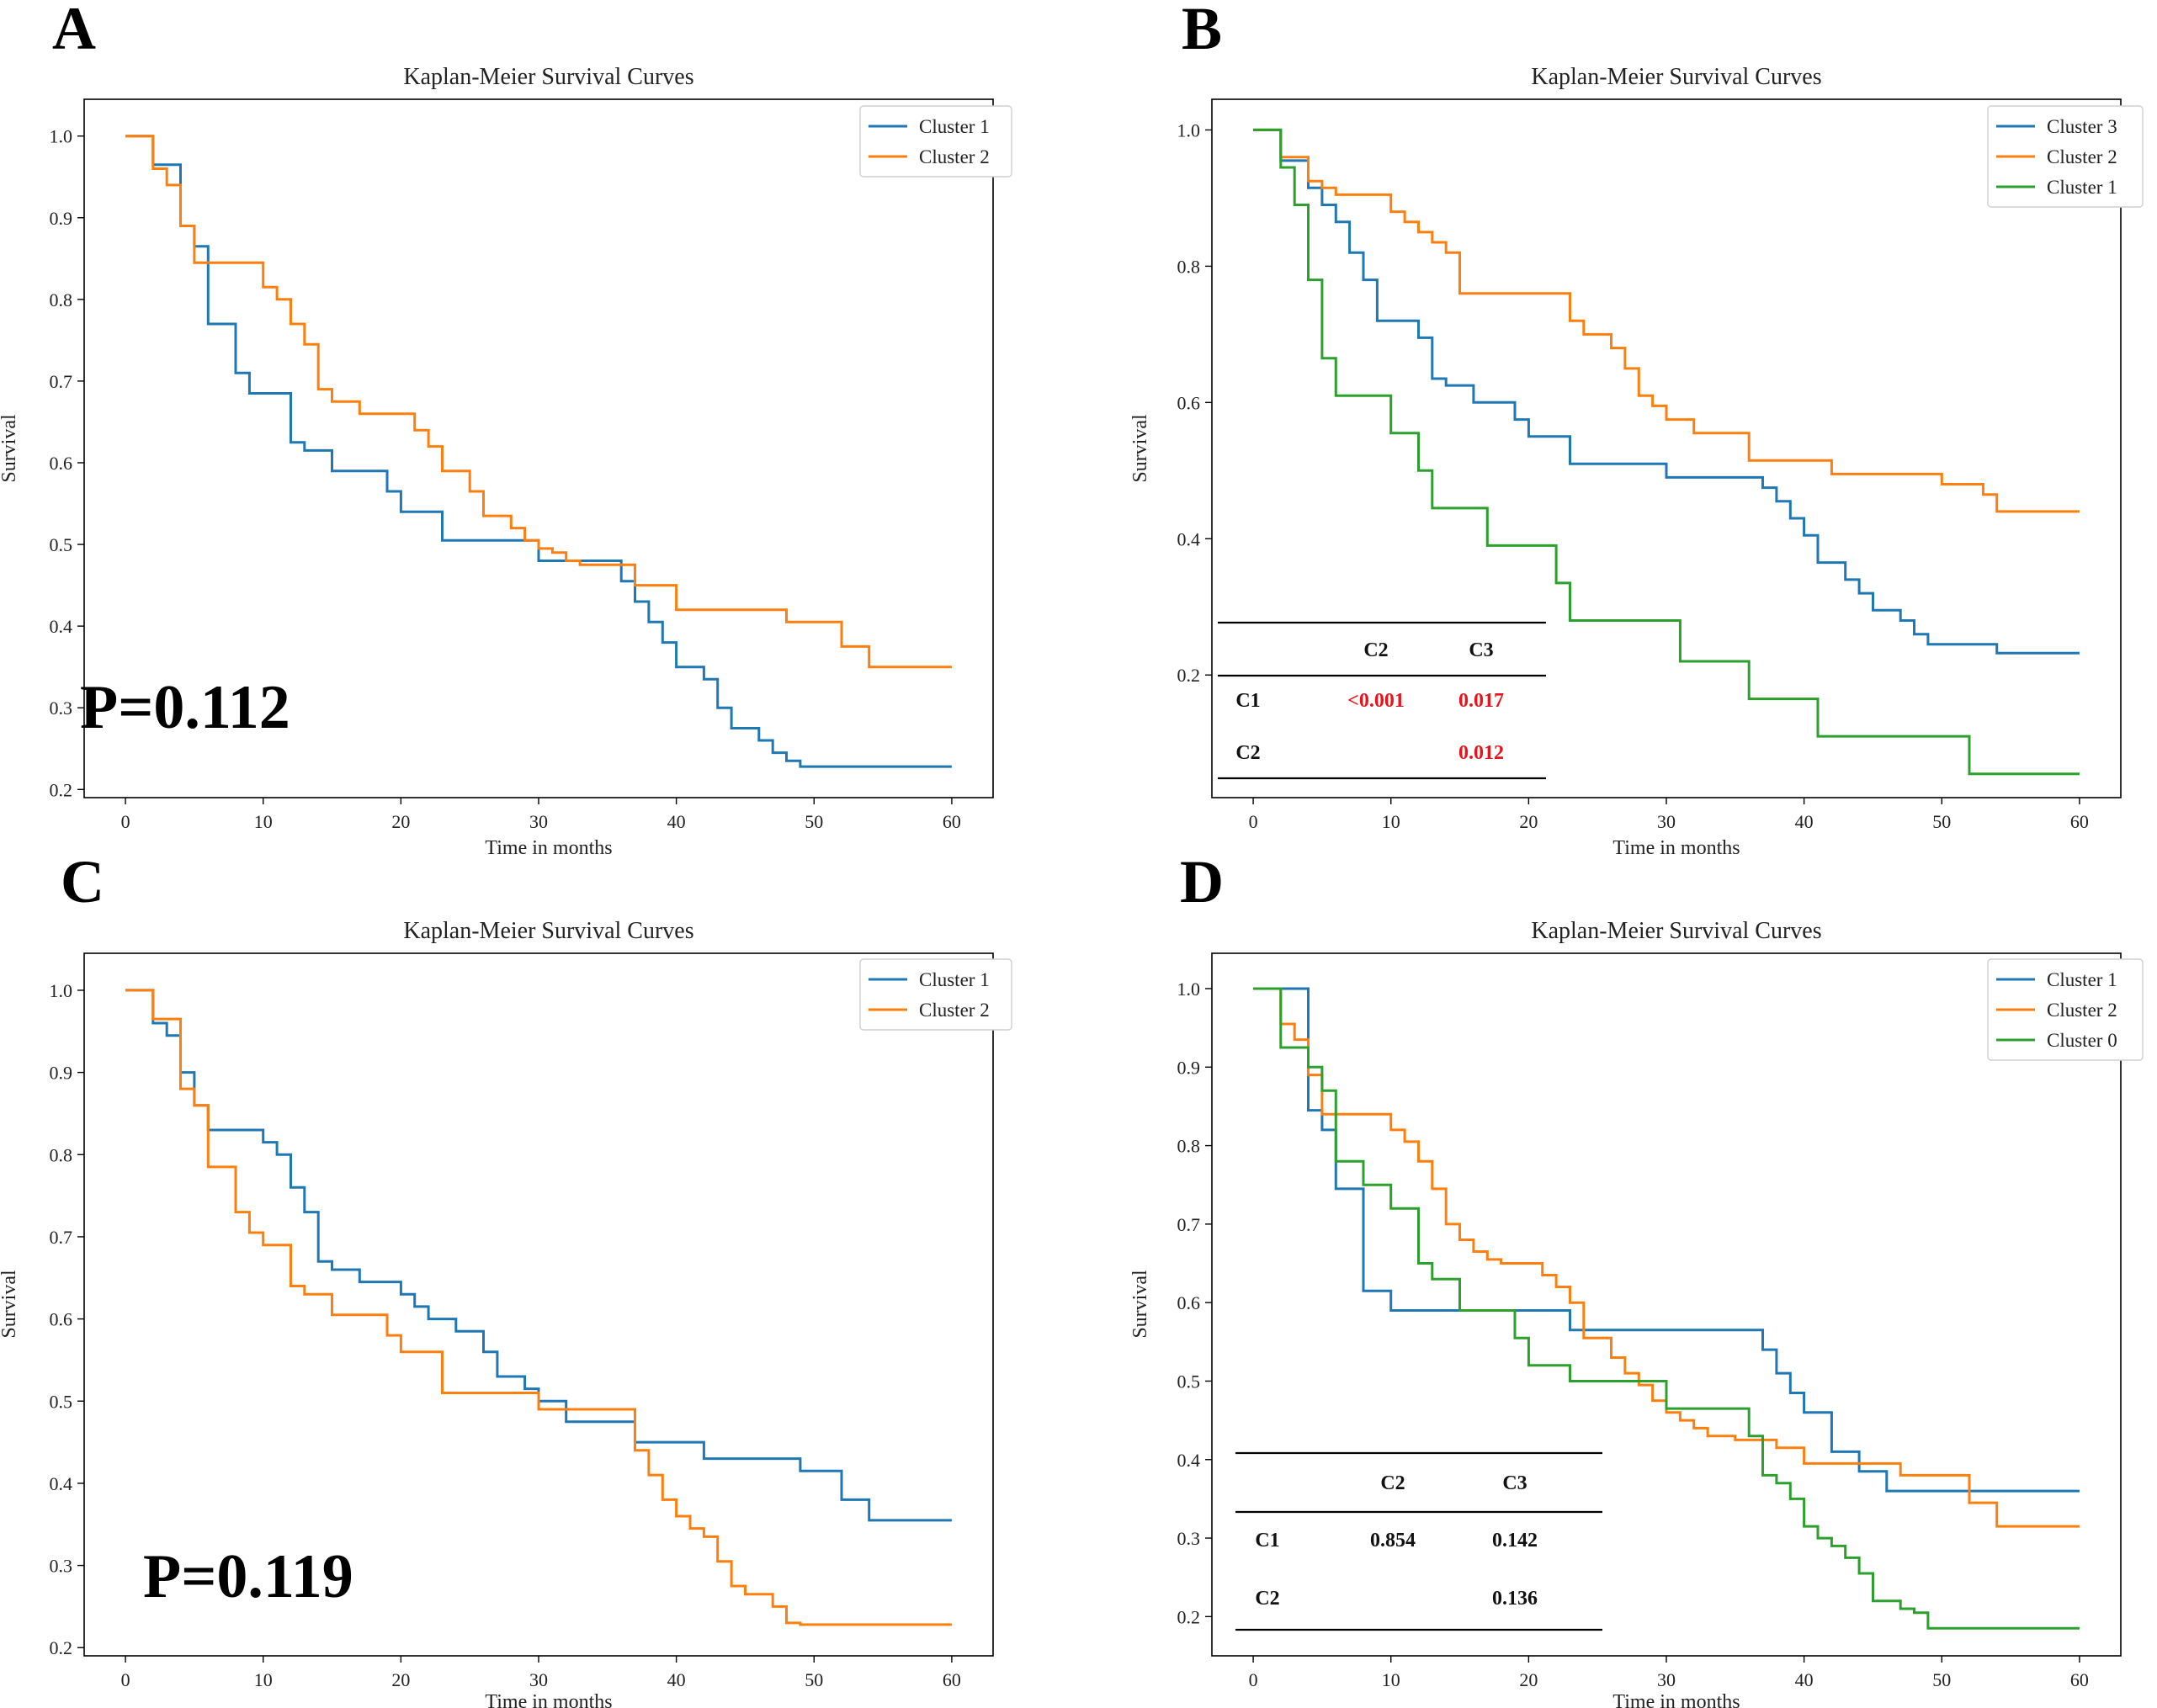  Describe the element at coordinates (1376, 701) in the screenshot. I see `table-cell: <0.001` at that location.